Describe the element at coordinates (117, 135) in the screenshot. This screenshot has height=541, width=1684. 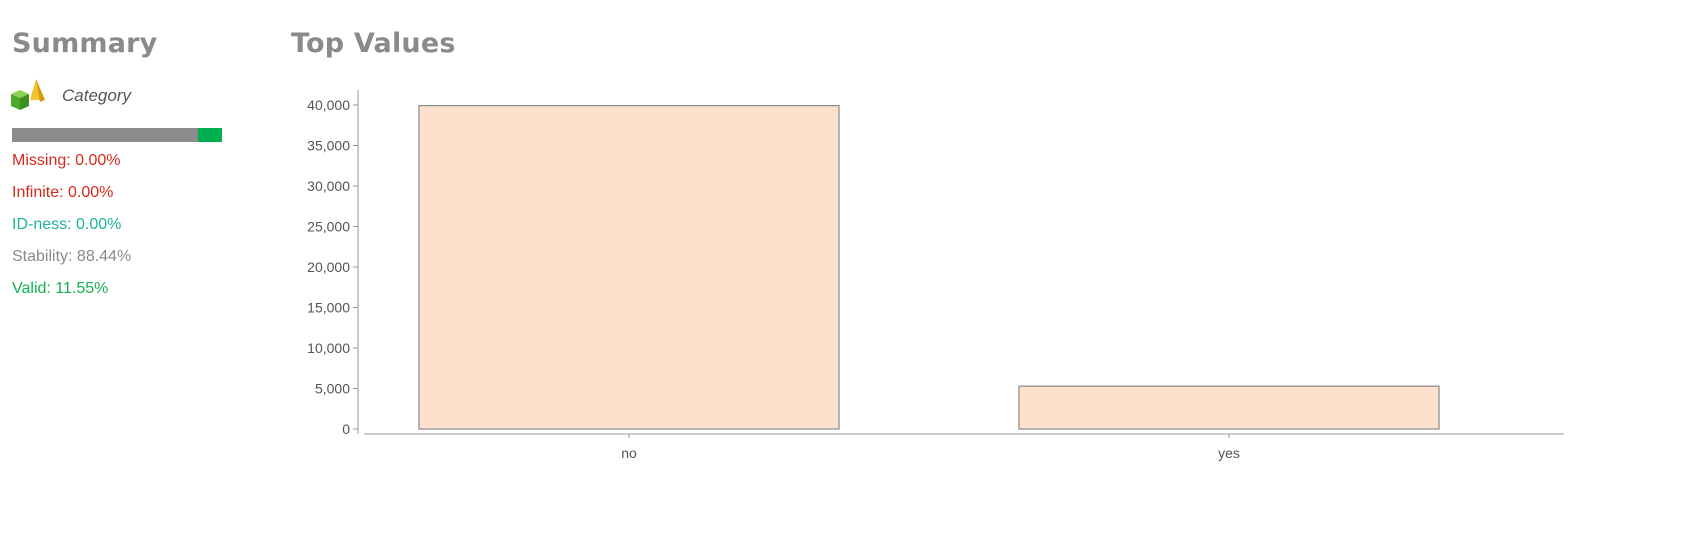
I see `quality-bar` at that location.